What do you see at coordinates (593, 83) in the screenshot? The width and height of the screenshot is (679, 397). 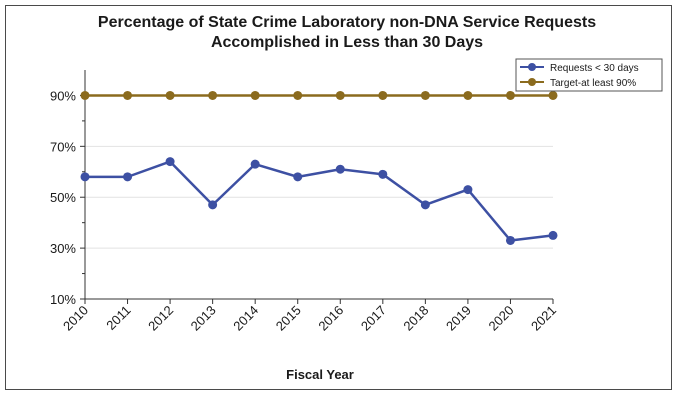 I see `legend-label-target: Target-at least 90%` at bounding box center [593, 83].